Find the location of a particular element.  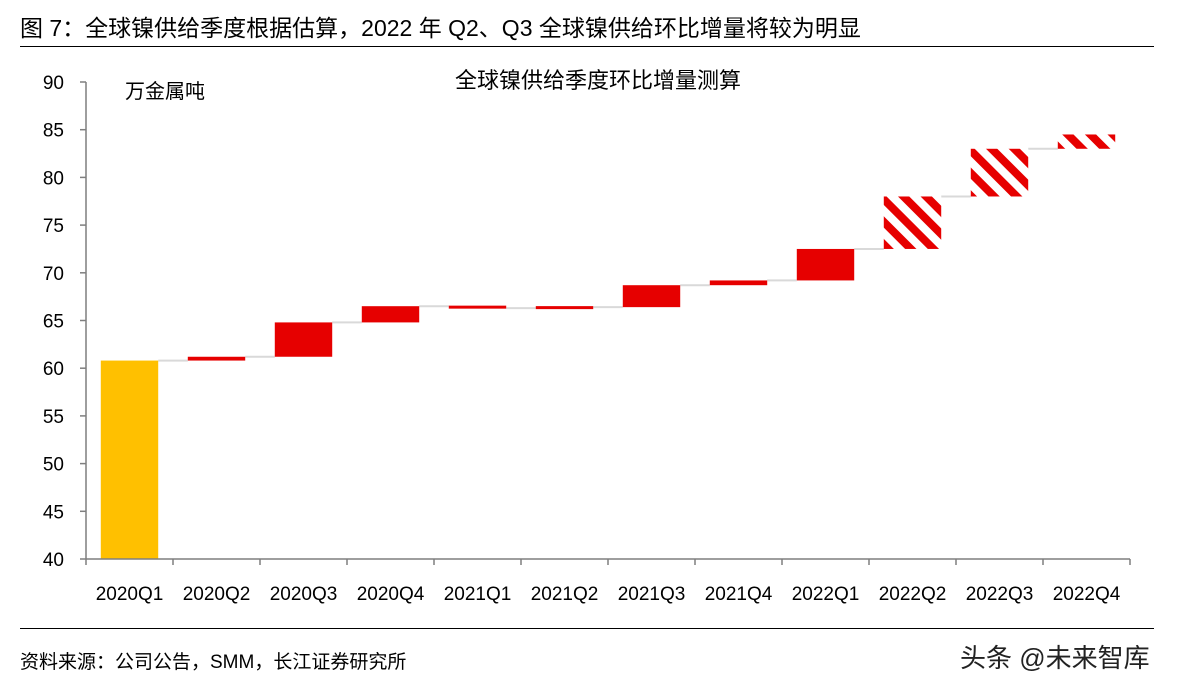

bar-2022q2 is located at coordinates (912, 222).